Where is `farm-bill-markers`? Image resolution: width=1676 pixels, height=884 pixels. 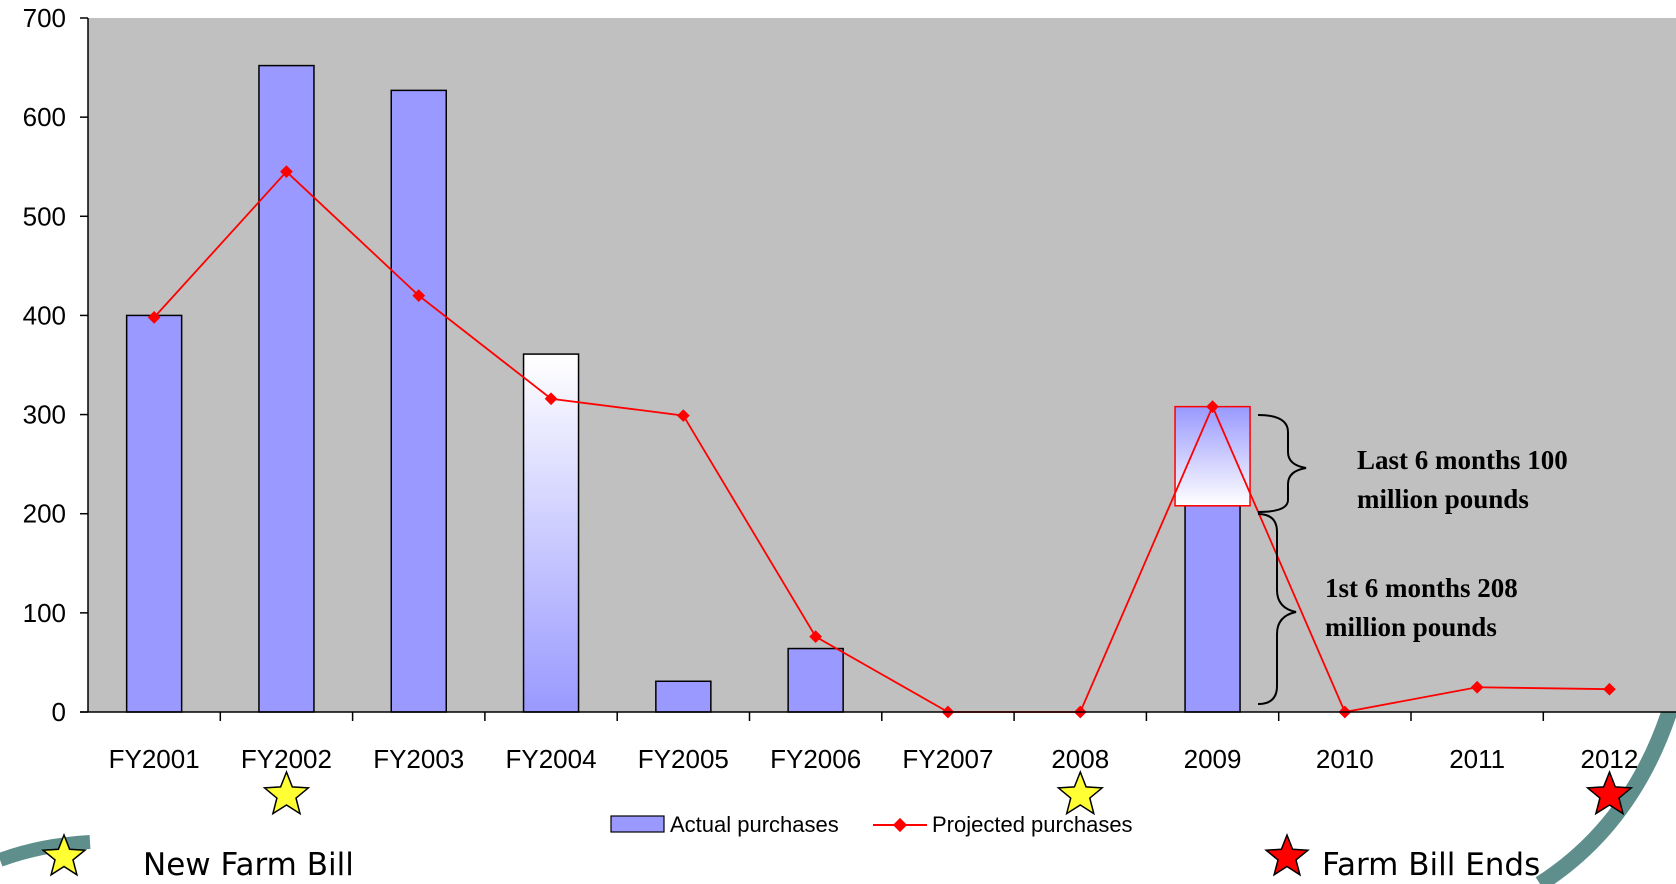 farm-bill-markers is located at coordinates (948, 792).